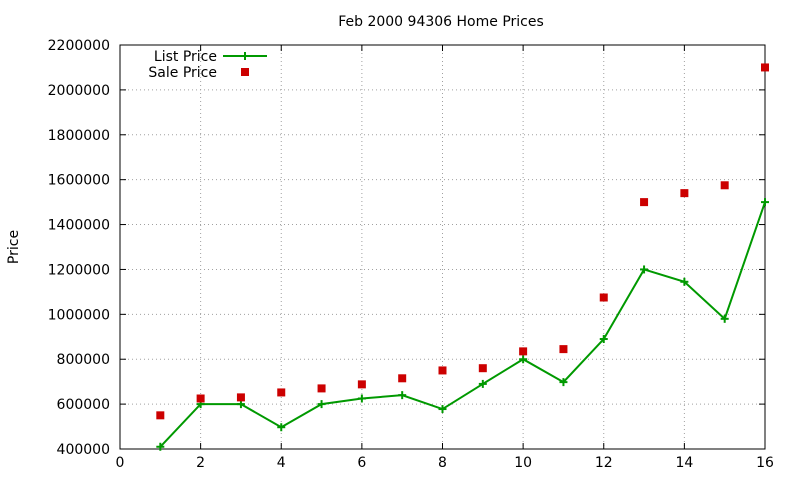 The height and width of the screenshot is (480, 800). I want to click on y-tick-label: 1600000, so click(79, 181).